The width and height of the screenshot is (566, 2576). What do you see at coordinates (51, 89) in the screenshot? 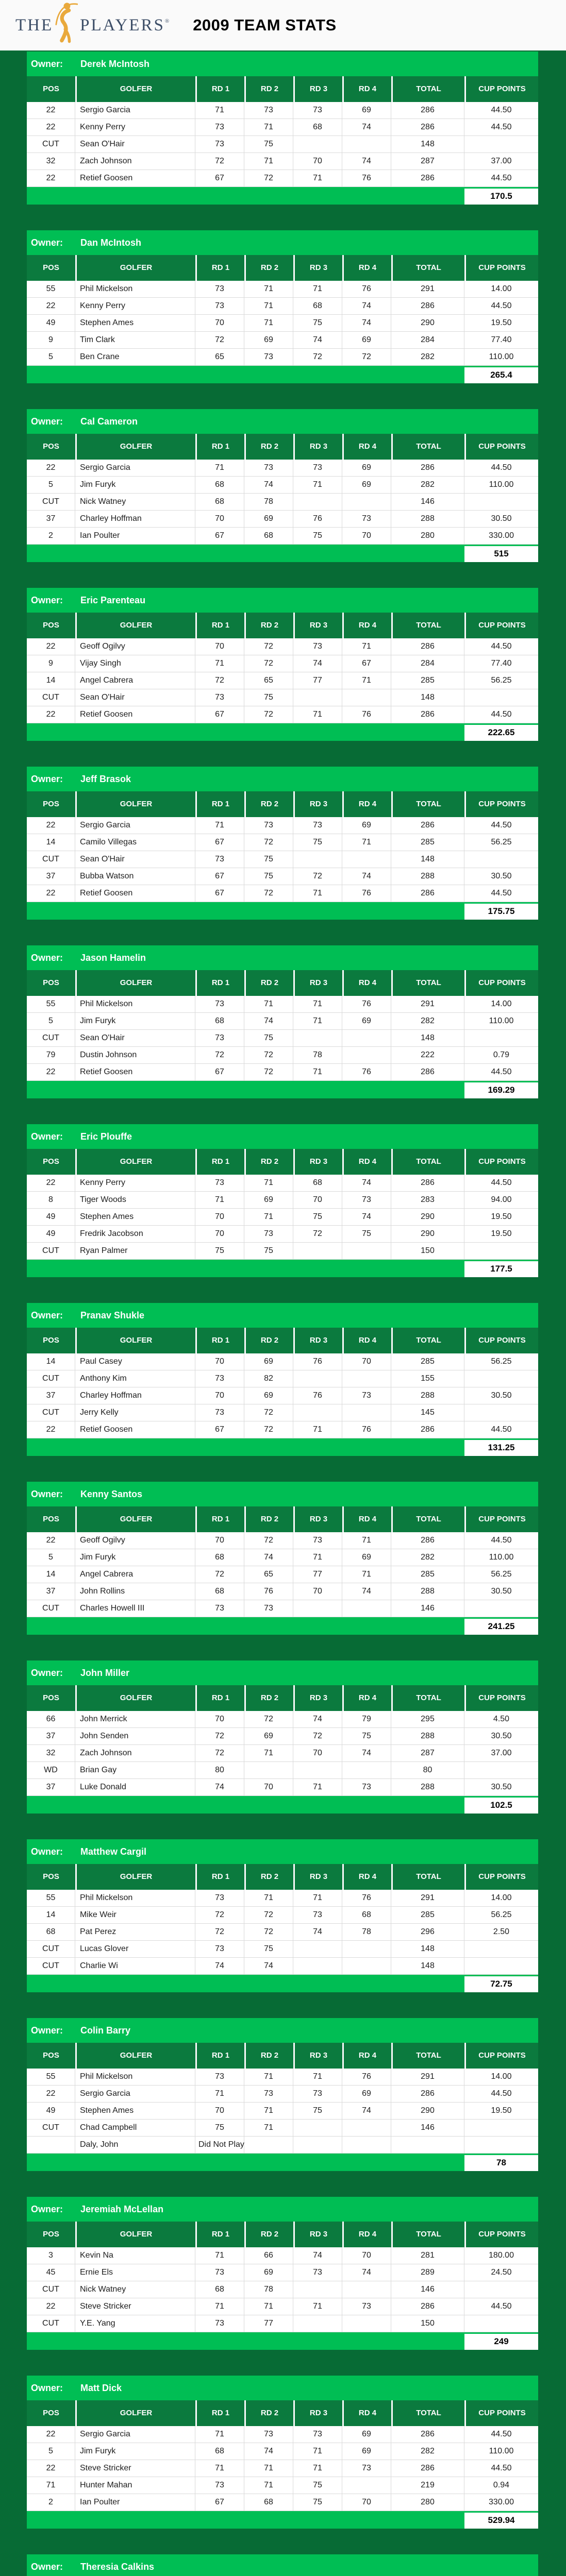
I see `column-header: POS` at bounding box center [51, 89].